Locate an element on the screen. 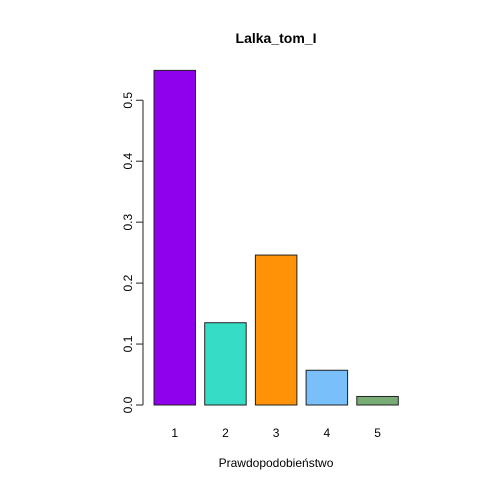 This screenshot has height=480, width=480. x-tick-label: 4 is located at coordinates (327, 433).